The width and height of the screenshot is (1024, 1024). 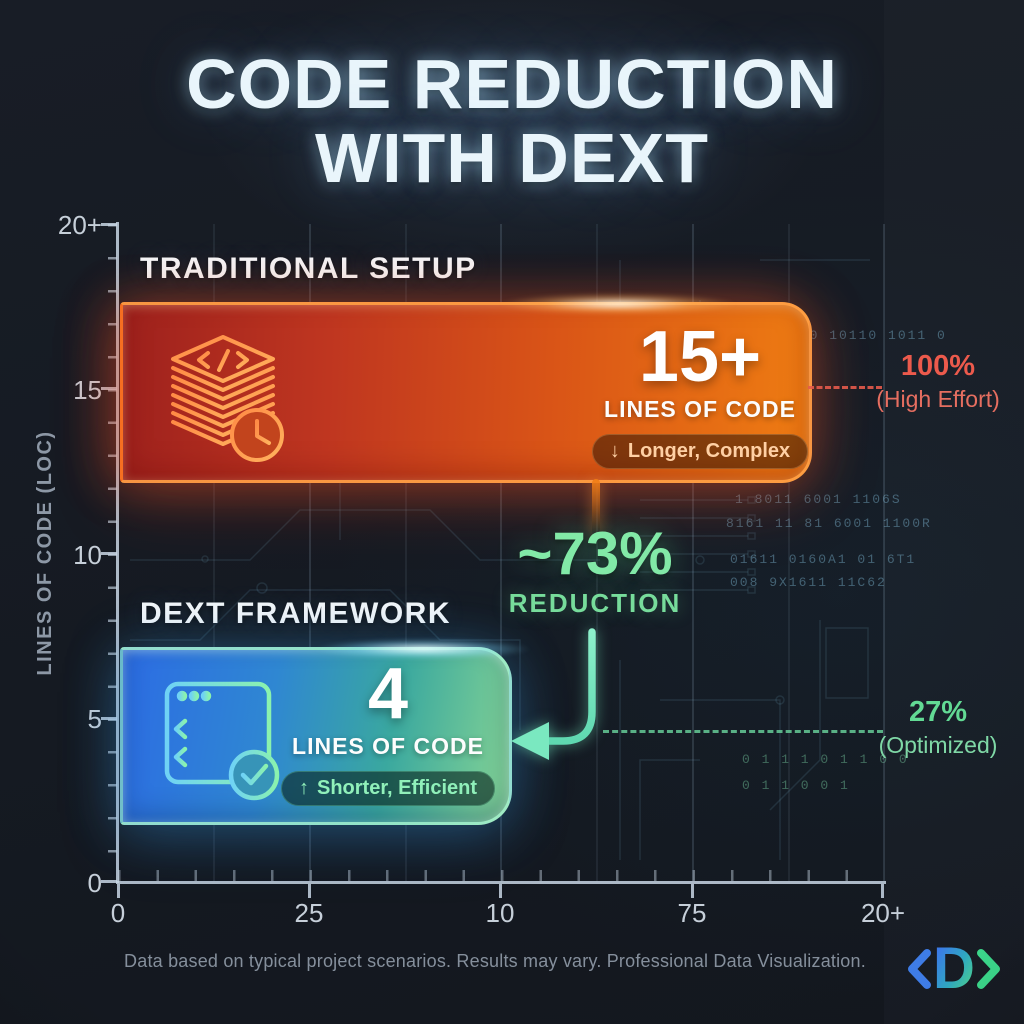 I want to click on down-arrow-icon: ↓, so click(x=614, y=451).